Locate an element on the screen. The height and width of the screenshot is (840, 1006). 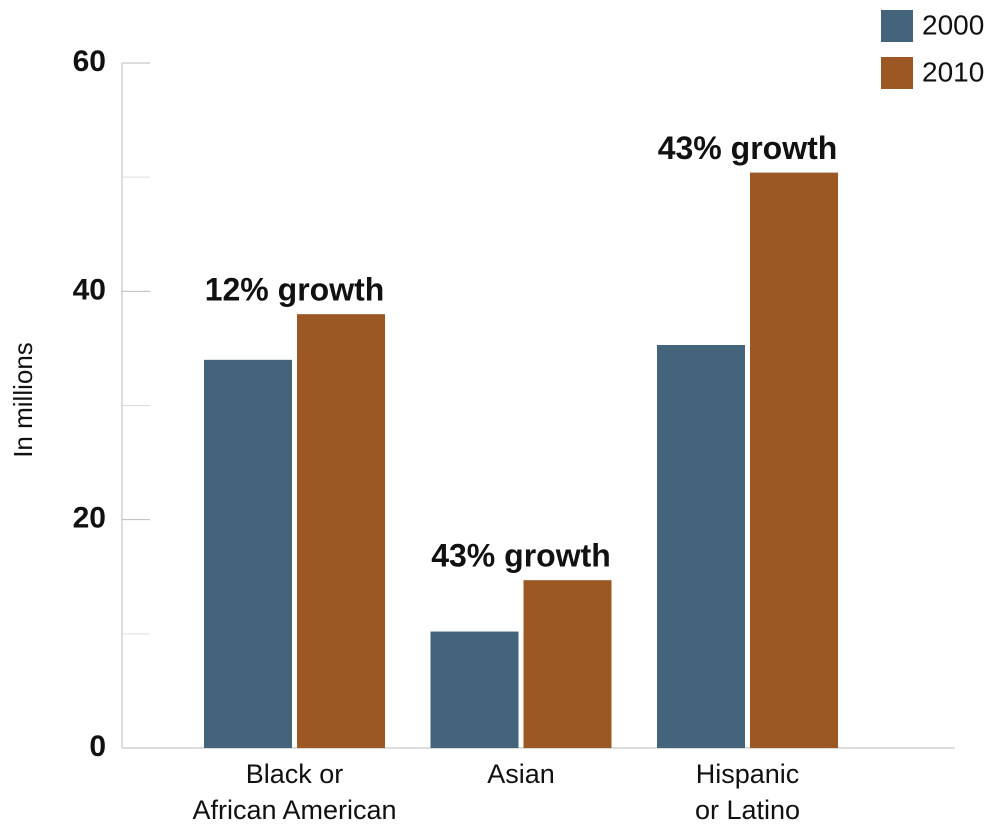
growth-label: 12% growth is located at coordinates (295, 290).